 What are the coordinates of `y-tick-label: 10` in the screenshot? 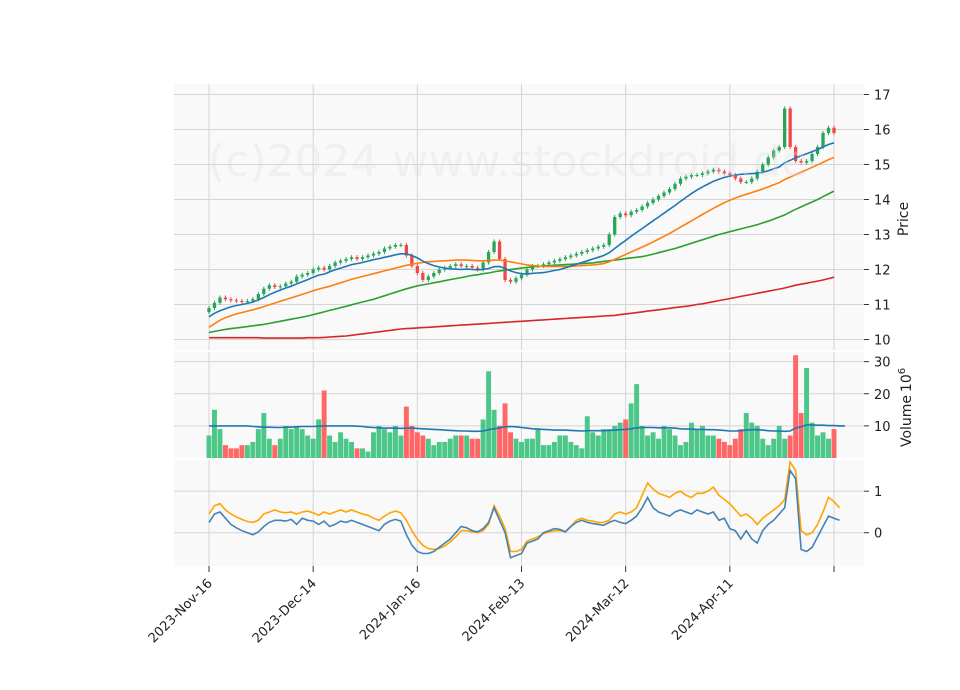 It's located at (882, 427).